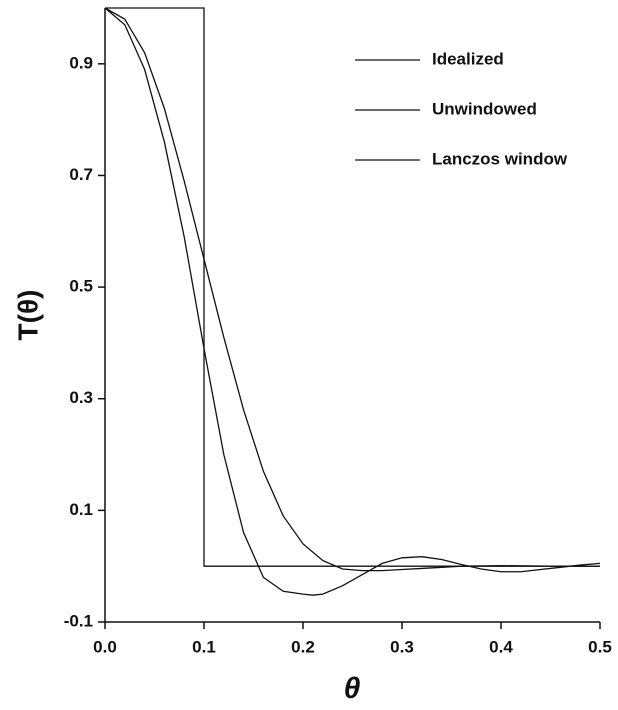 The image size is (618, 710). I want to click on x-tick-label: 0.4, so click(501, 646).